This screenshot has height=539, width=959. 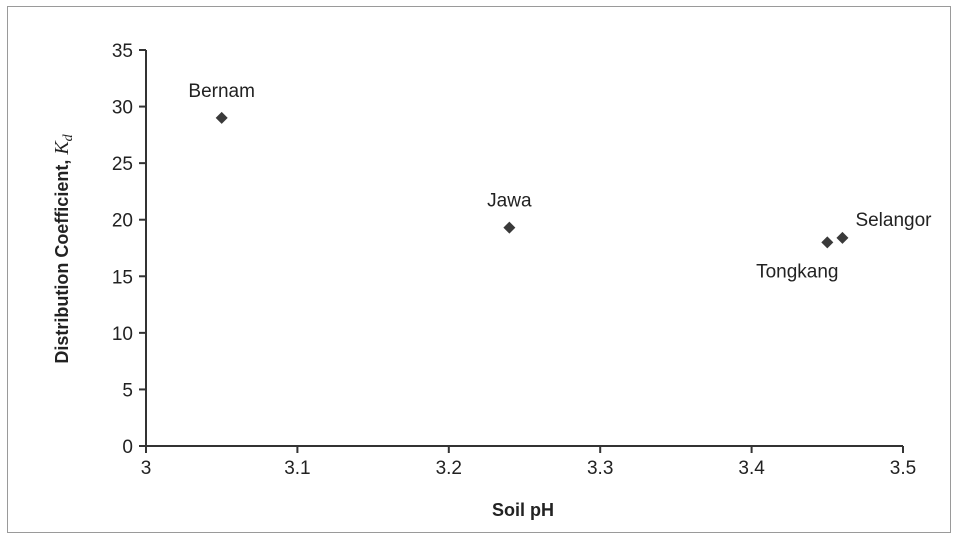 I want to click on y-tick-label: 10, so click(x=122, y=334).